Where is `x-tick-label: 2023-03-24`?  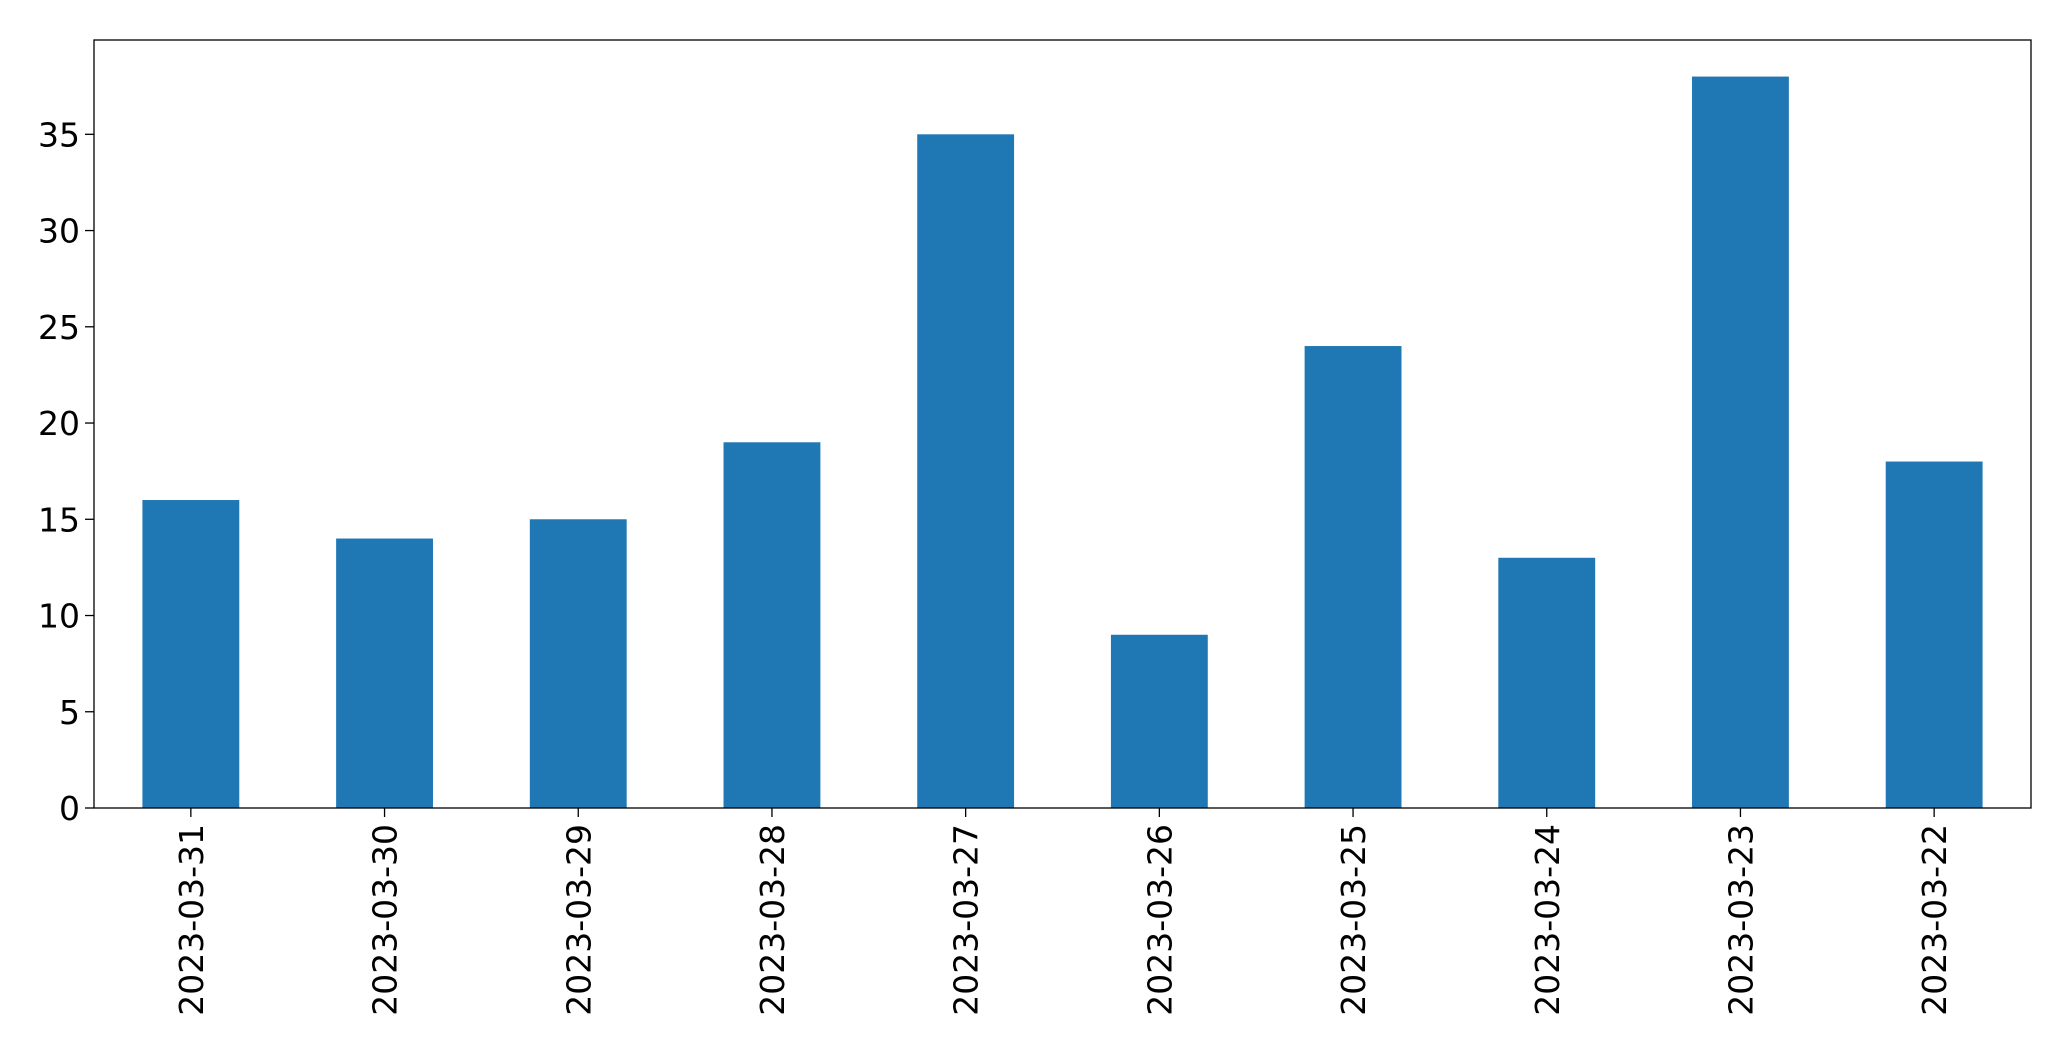 x-tick-label: 2023-03-24 is located at coordinates (1547, 920).